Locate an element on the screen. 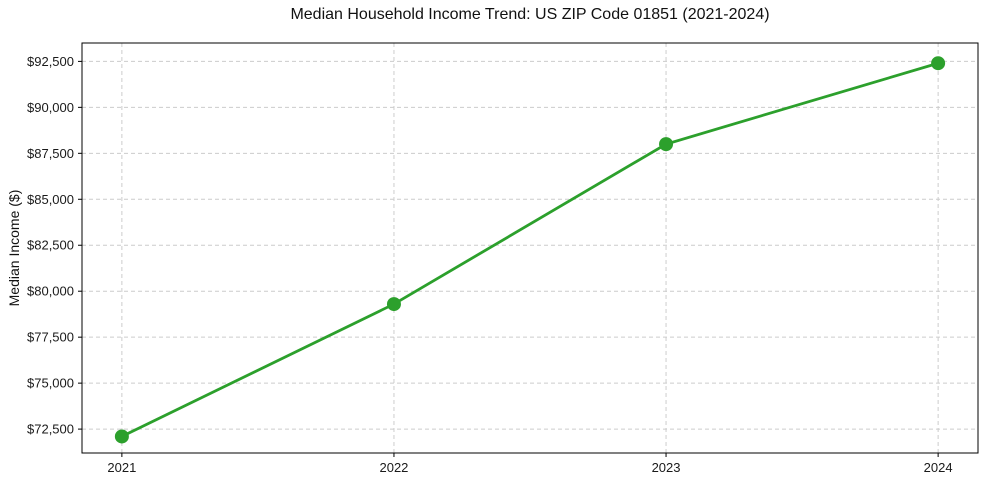  y-tick-label: $92,500 is located at coordinates (50, 61).